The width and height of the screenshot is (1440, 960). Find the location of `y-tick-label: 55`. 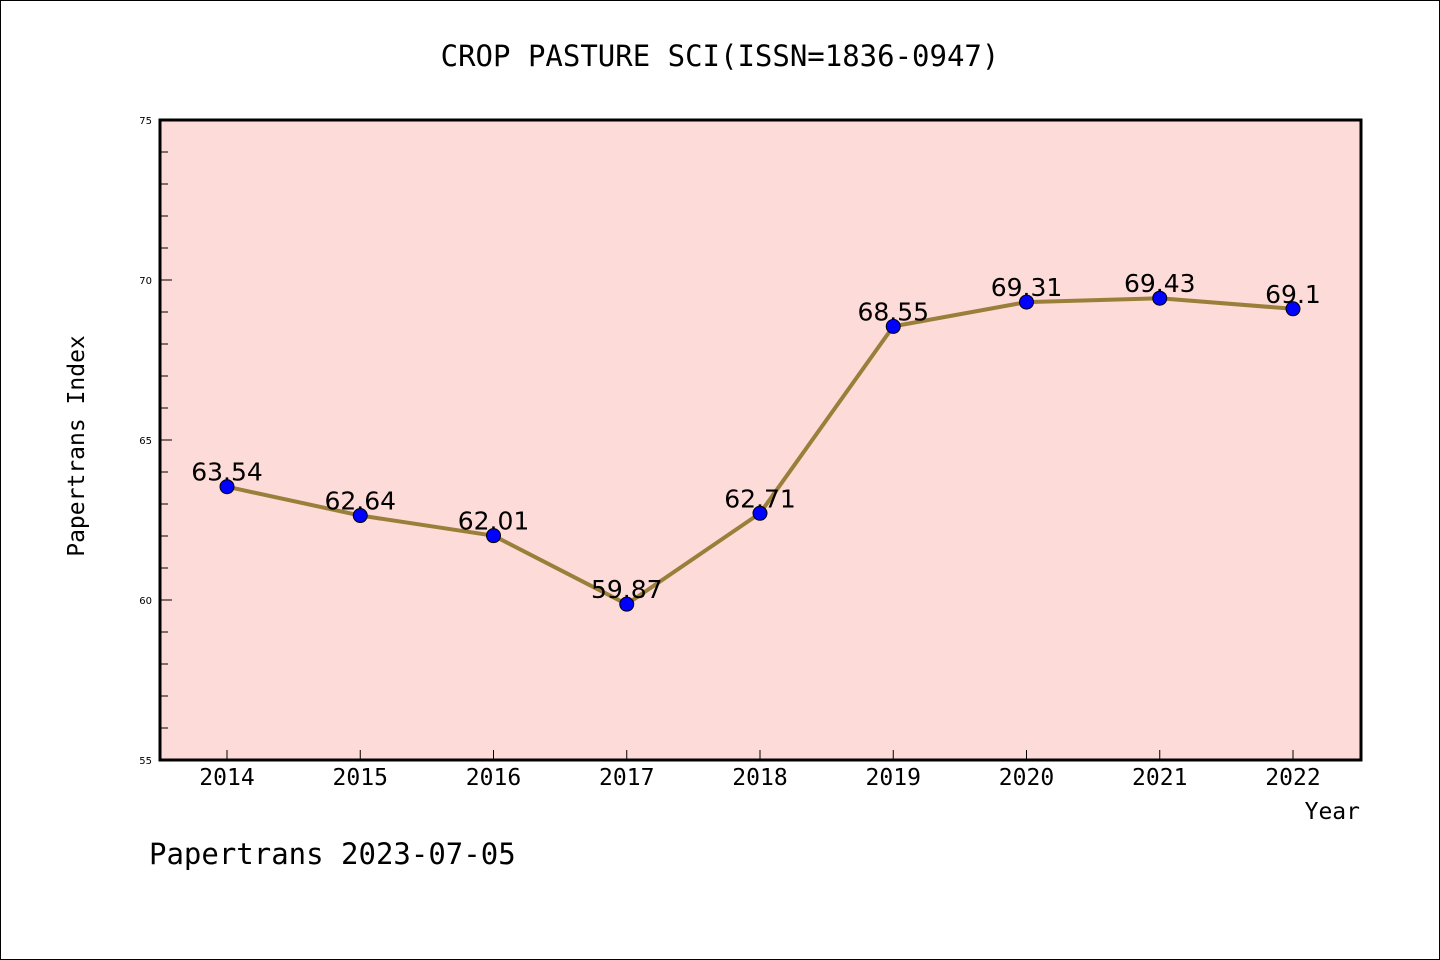

y-tick-label: 55 is located at coordinates (145, 761).